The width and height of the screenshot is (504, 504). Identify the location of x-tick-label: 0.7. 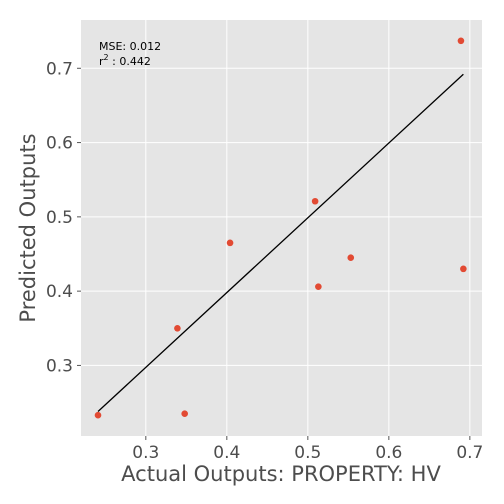
(469, 453).